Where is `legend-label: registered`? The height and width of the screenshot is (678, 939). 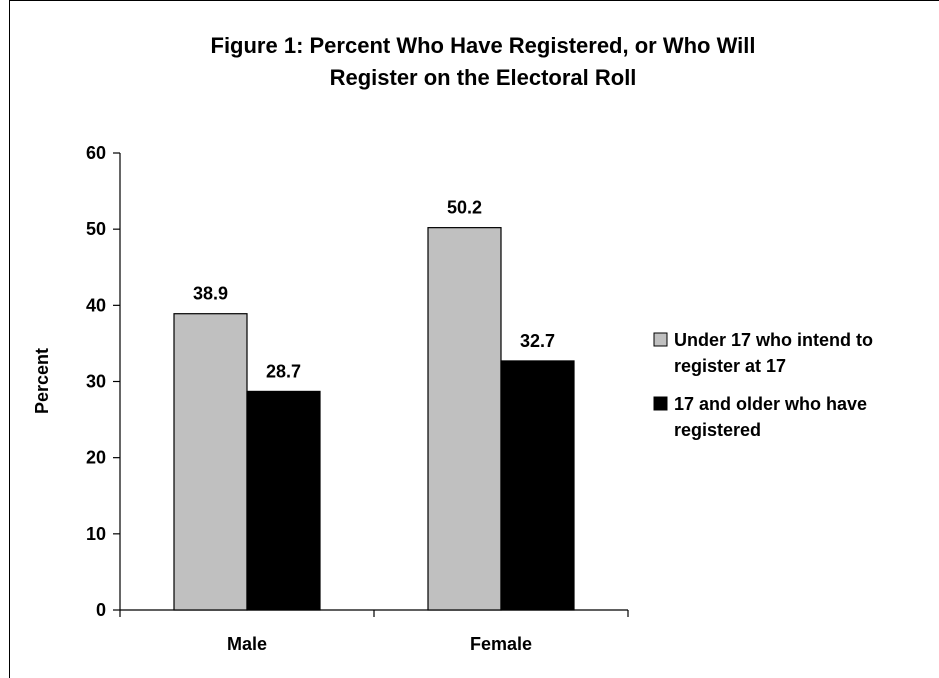 legend-label: registered is located at coordinates (717, 430).